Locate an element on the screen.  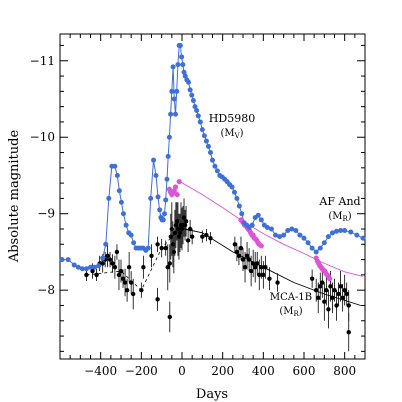
x-tick-label: 200 is located at coordinates (222, 371).